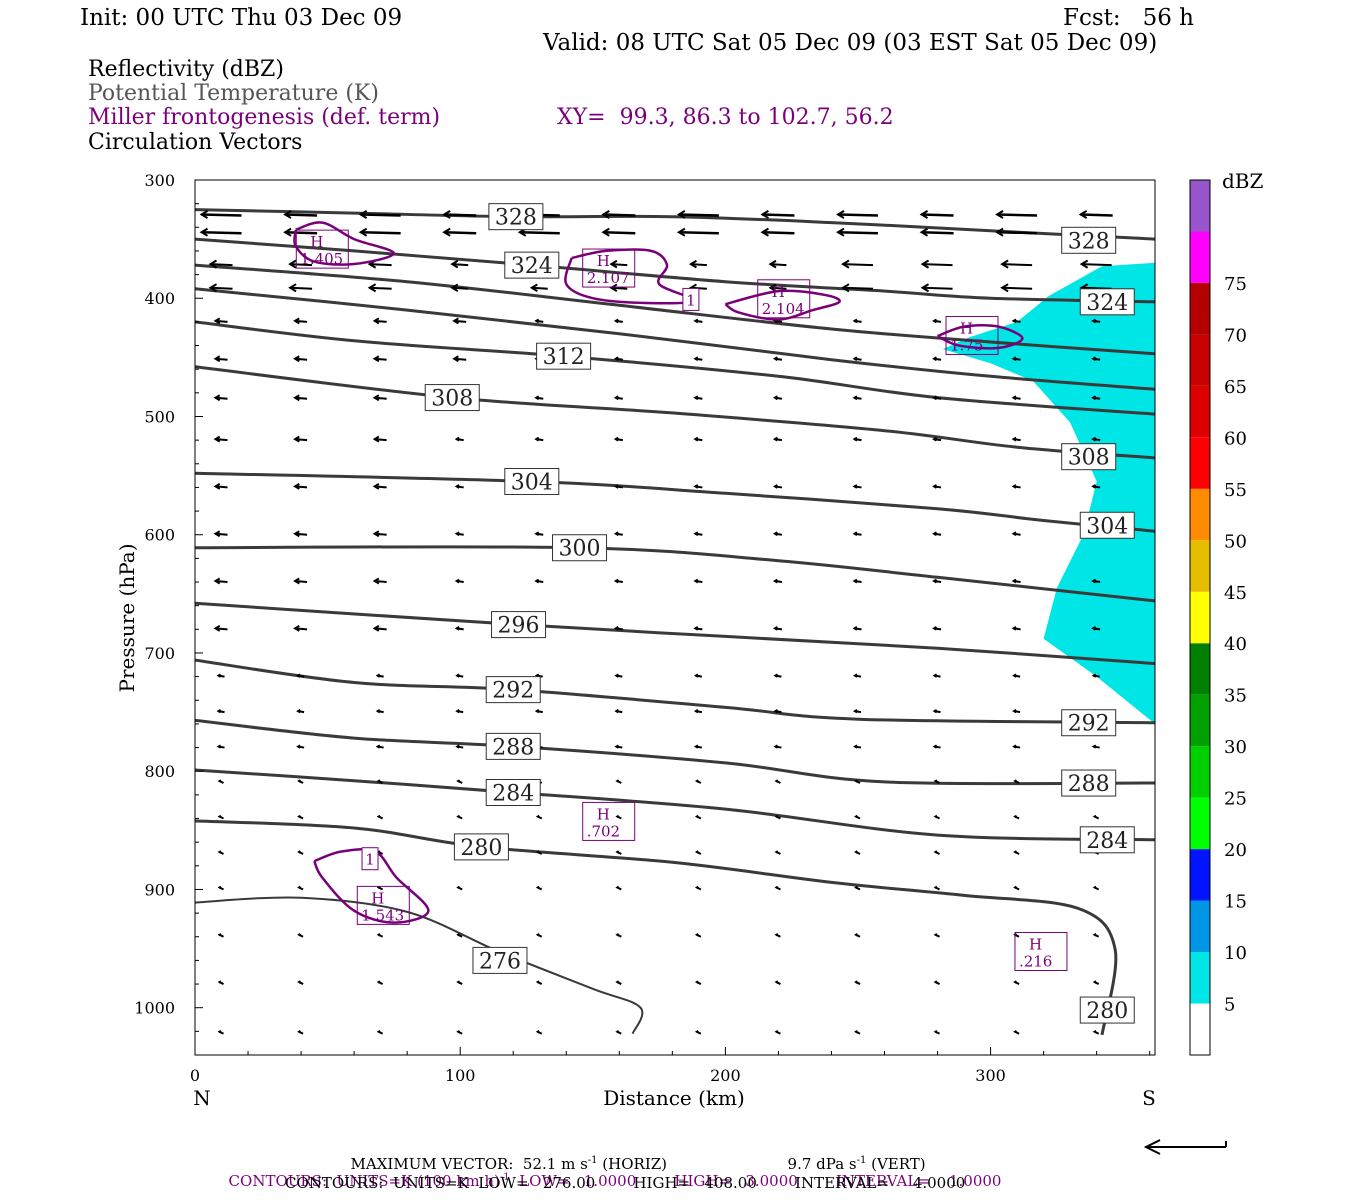  What do you see at coordinates (159, 889) in the screenshot?
I see `y-tick-label: 900` at bounding box center [159, 889].